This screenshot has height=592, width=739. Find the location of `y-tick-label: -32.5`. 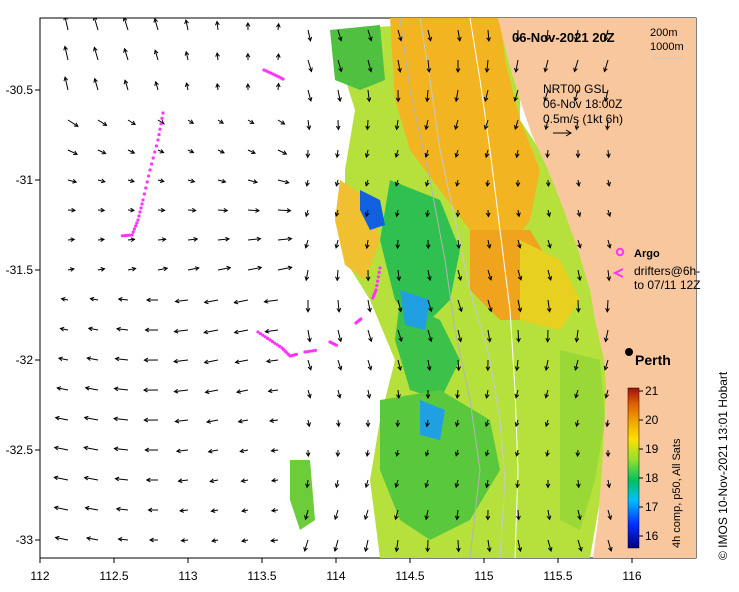

y-tick-label: -32.5 is located at coordinates (20, 450).